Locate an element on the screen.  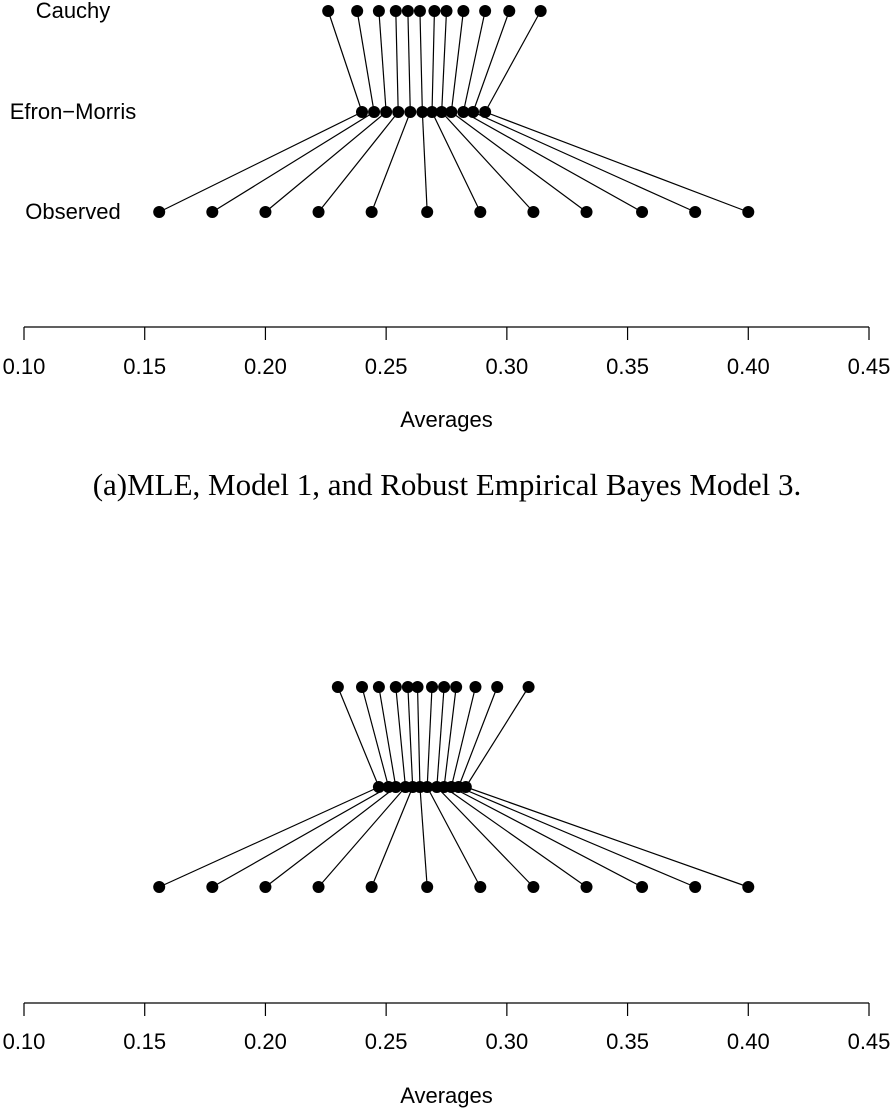
row-label: Efron−Morris is located at coordinates (73, 111).